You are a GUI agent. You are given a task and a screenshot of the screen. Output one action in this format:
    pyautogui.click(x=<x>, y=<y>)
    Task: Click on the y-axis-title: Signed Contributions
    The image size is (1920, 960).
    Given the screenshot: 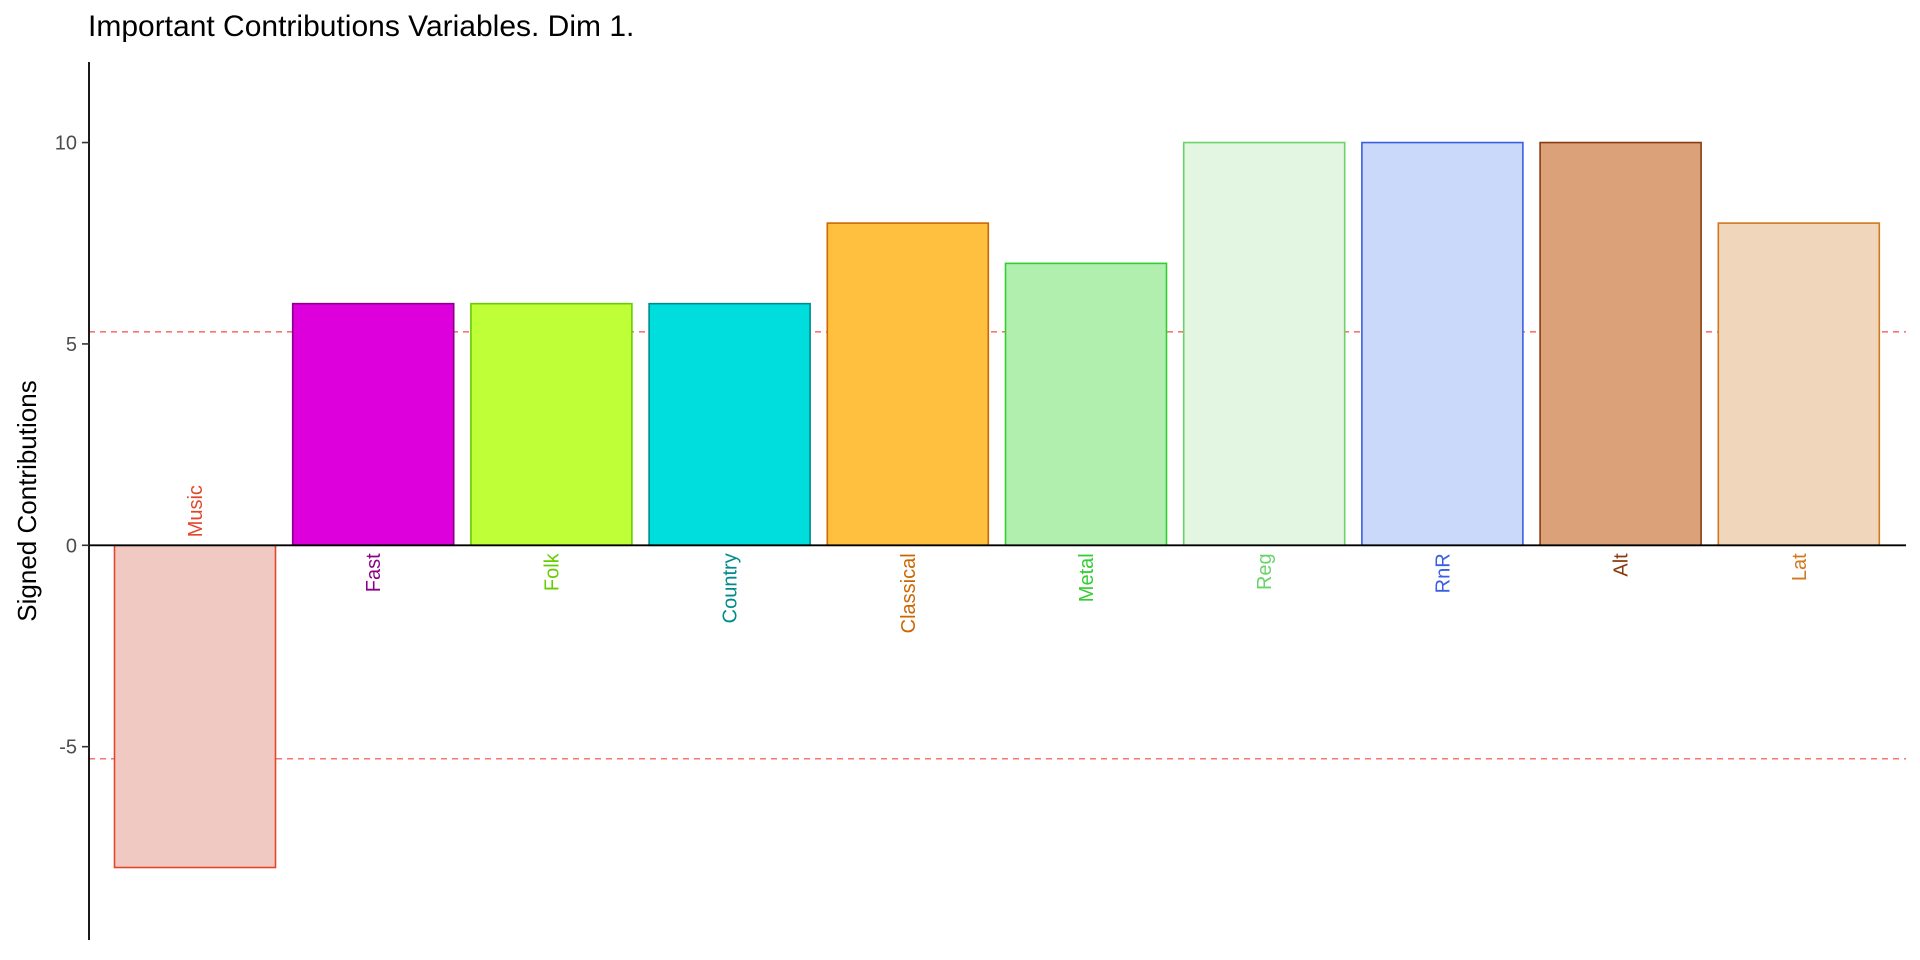 What is the action you would take?
    pyautogui.click(x=27, y=500)
    